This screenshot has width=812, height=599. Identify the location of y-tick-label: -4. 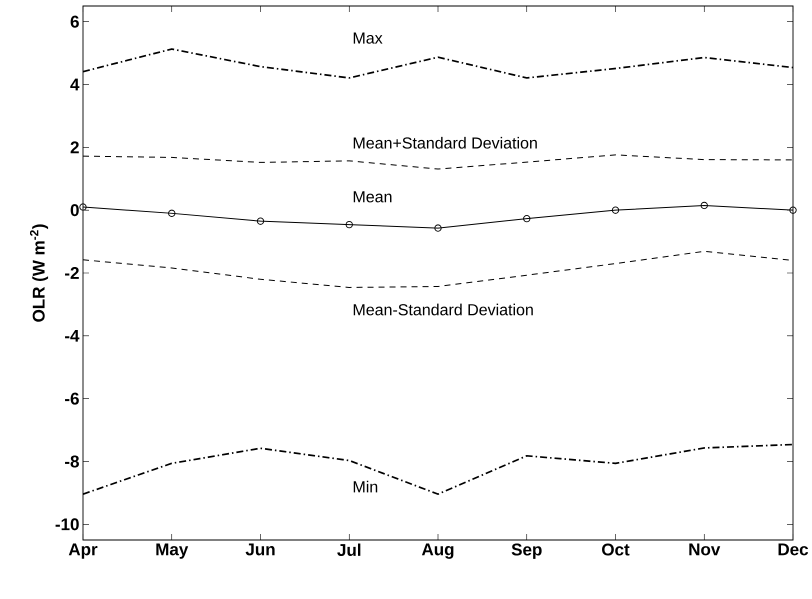
(72, 336).